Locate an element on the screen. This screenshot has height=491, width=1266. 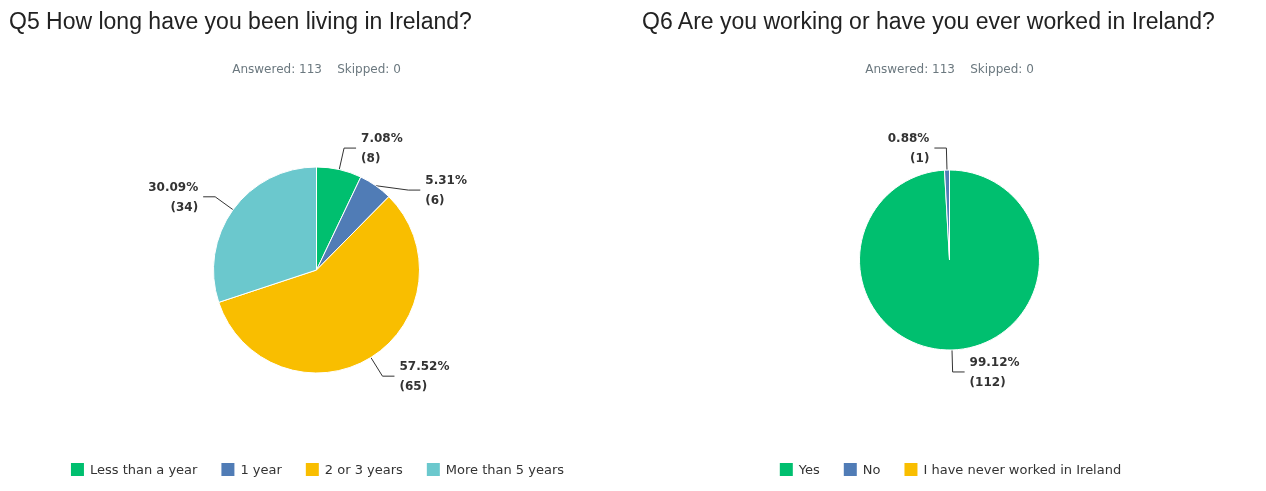
legend-label: Less than a year is located at coordinates (144, 469).